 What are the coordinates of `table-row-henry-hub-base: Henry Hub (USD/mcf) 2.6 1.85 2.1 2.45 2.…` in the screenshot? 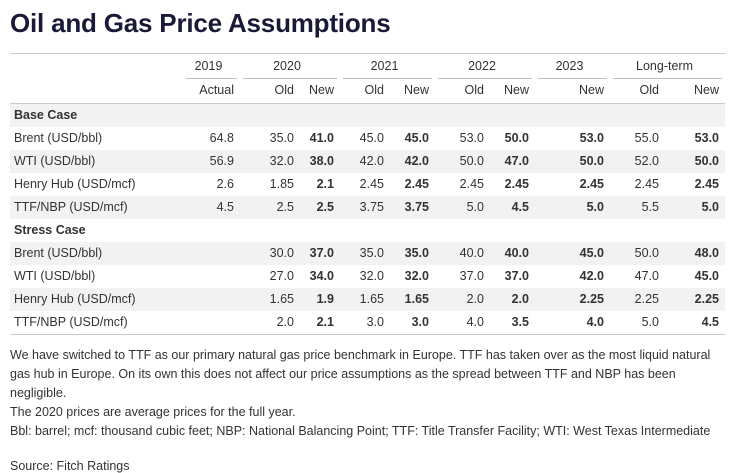 It's located at (367, 184).